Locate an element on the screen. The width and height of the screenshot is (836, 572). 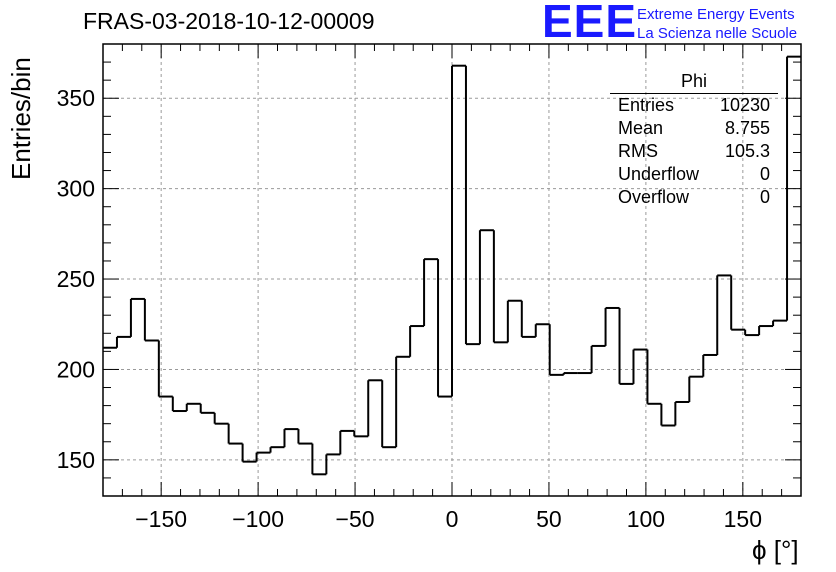
stats-title: Phi is located at coordinates (694, 82).